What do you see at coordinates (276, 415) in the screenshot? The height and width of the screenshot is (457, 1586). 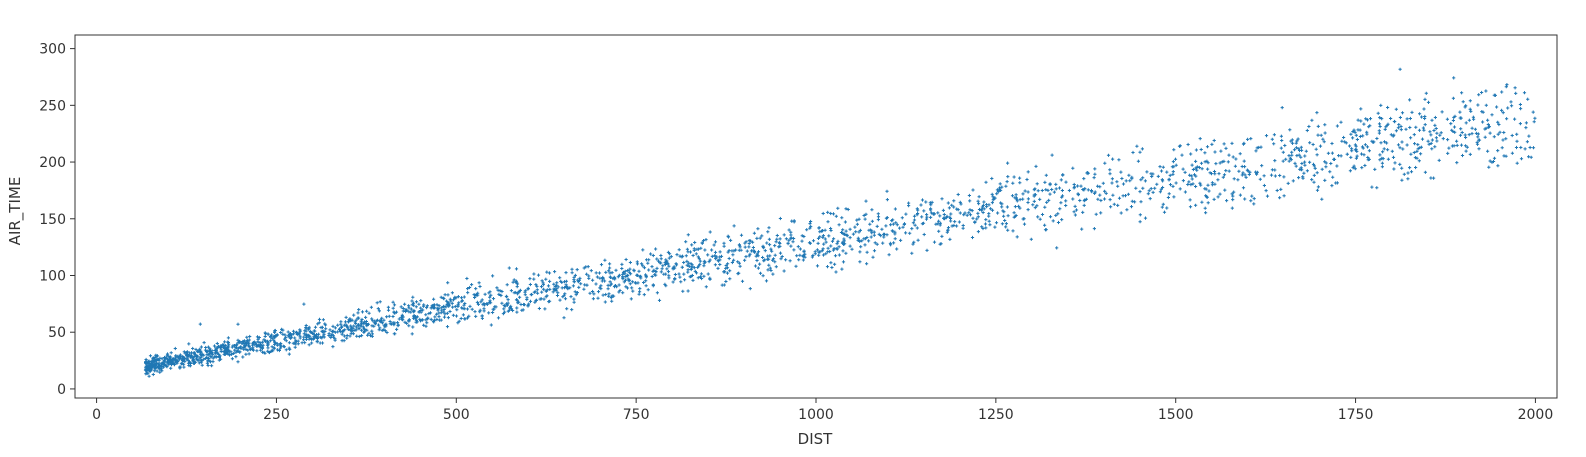 I see `x-tick-label: 250` at bounding box center [276, 415].